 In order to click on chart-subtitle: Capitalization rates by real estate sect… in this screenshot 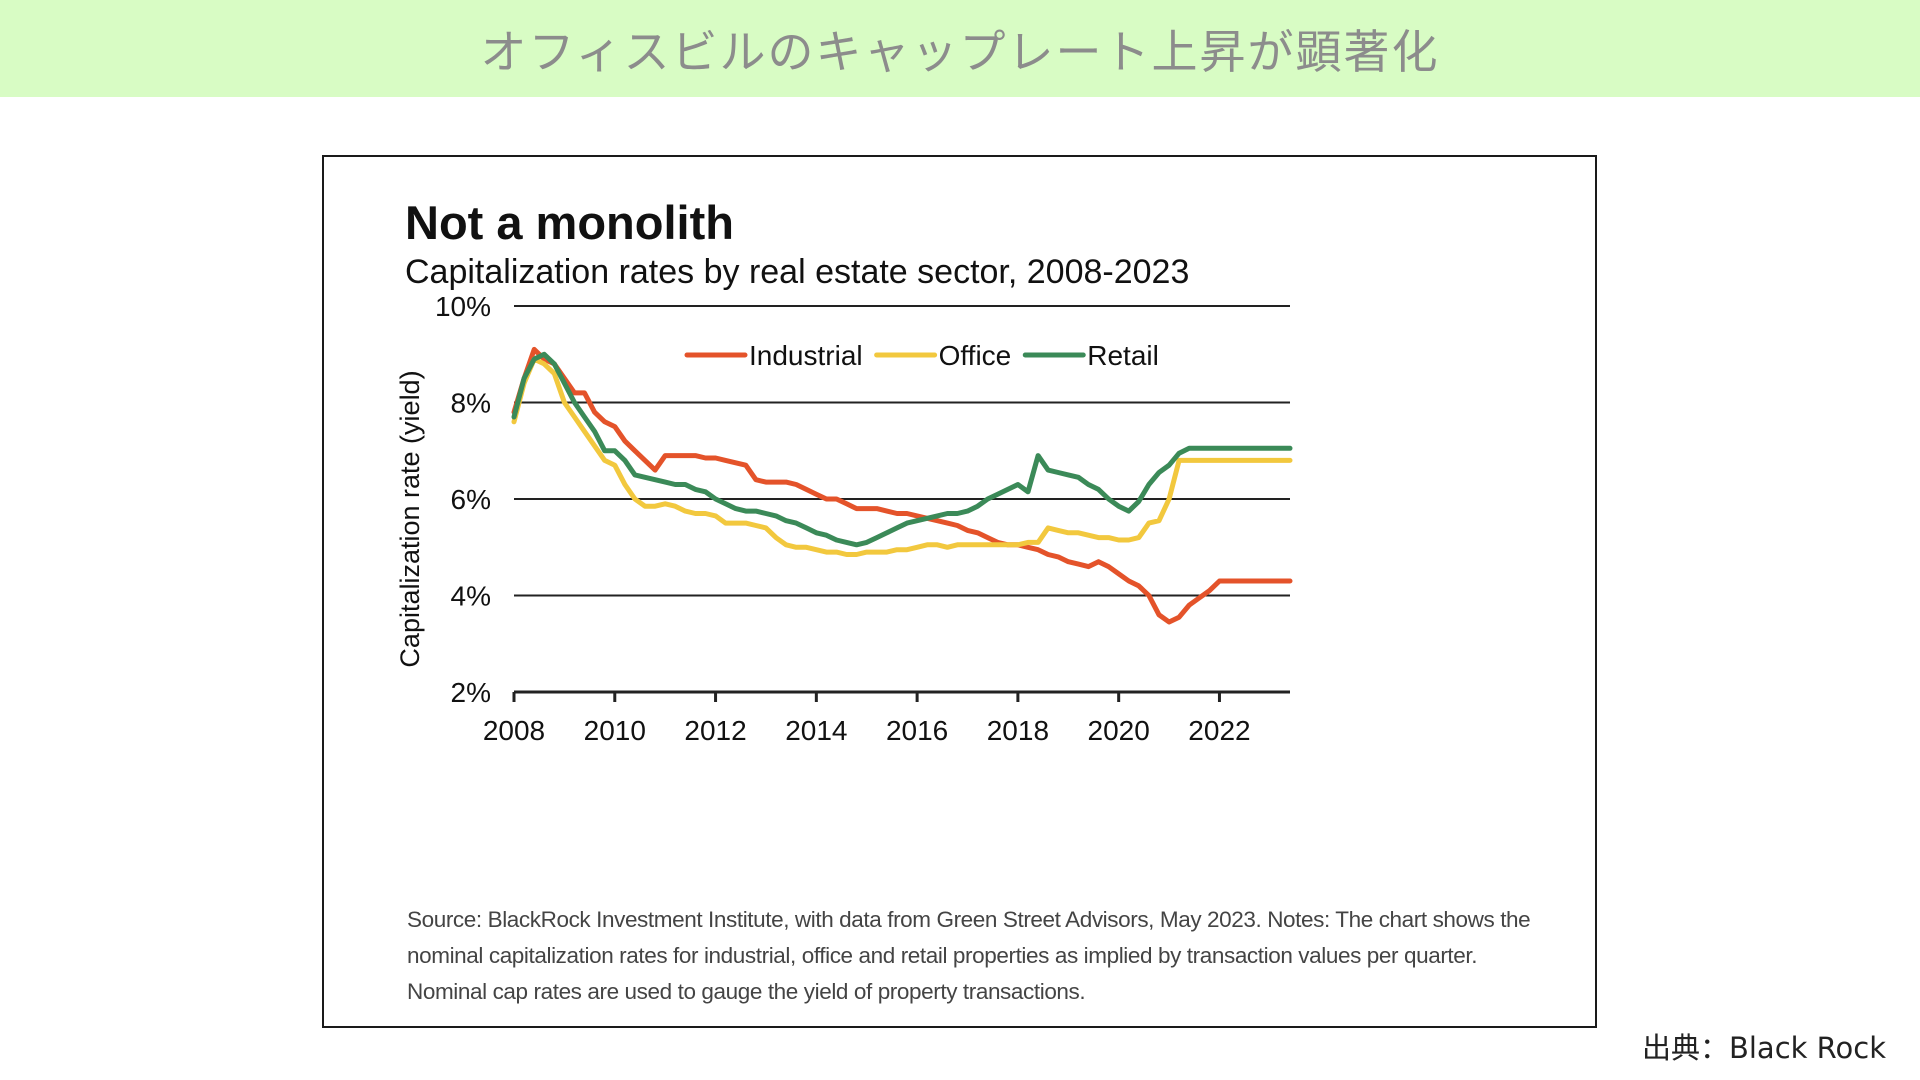, I will do `click(797, 272)`.